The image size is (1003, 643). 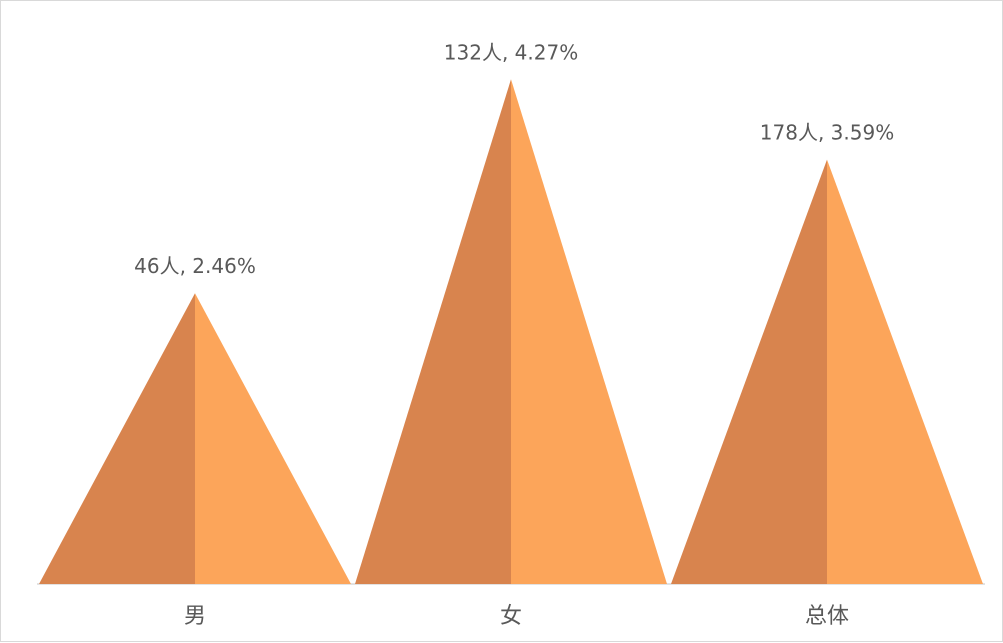 I want to click on category-label: 女, so click(x=511, y=616).